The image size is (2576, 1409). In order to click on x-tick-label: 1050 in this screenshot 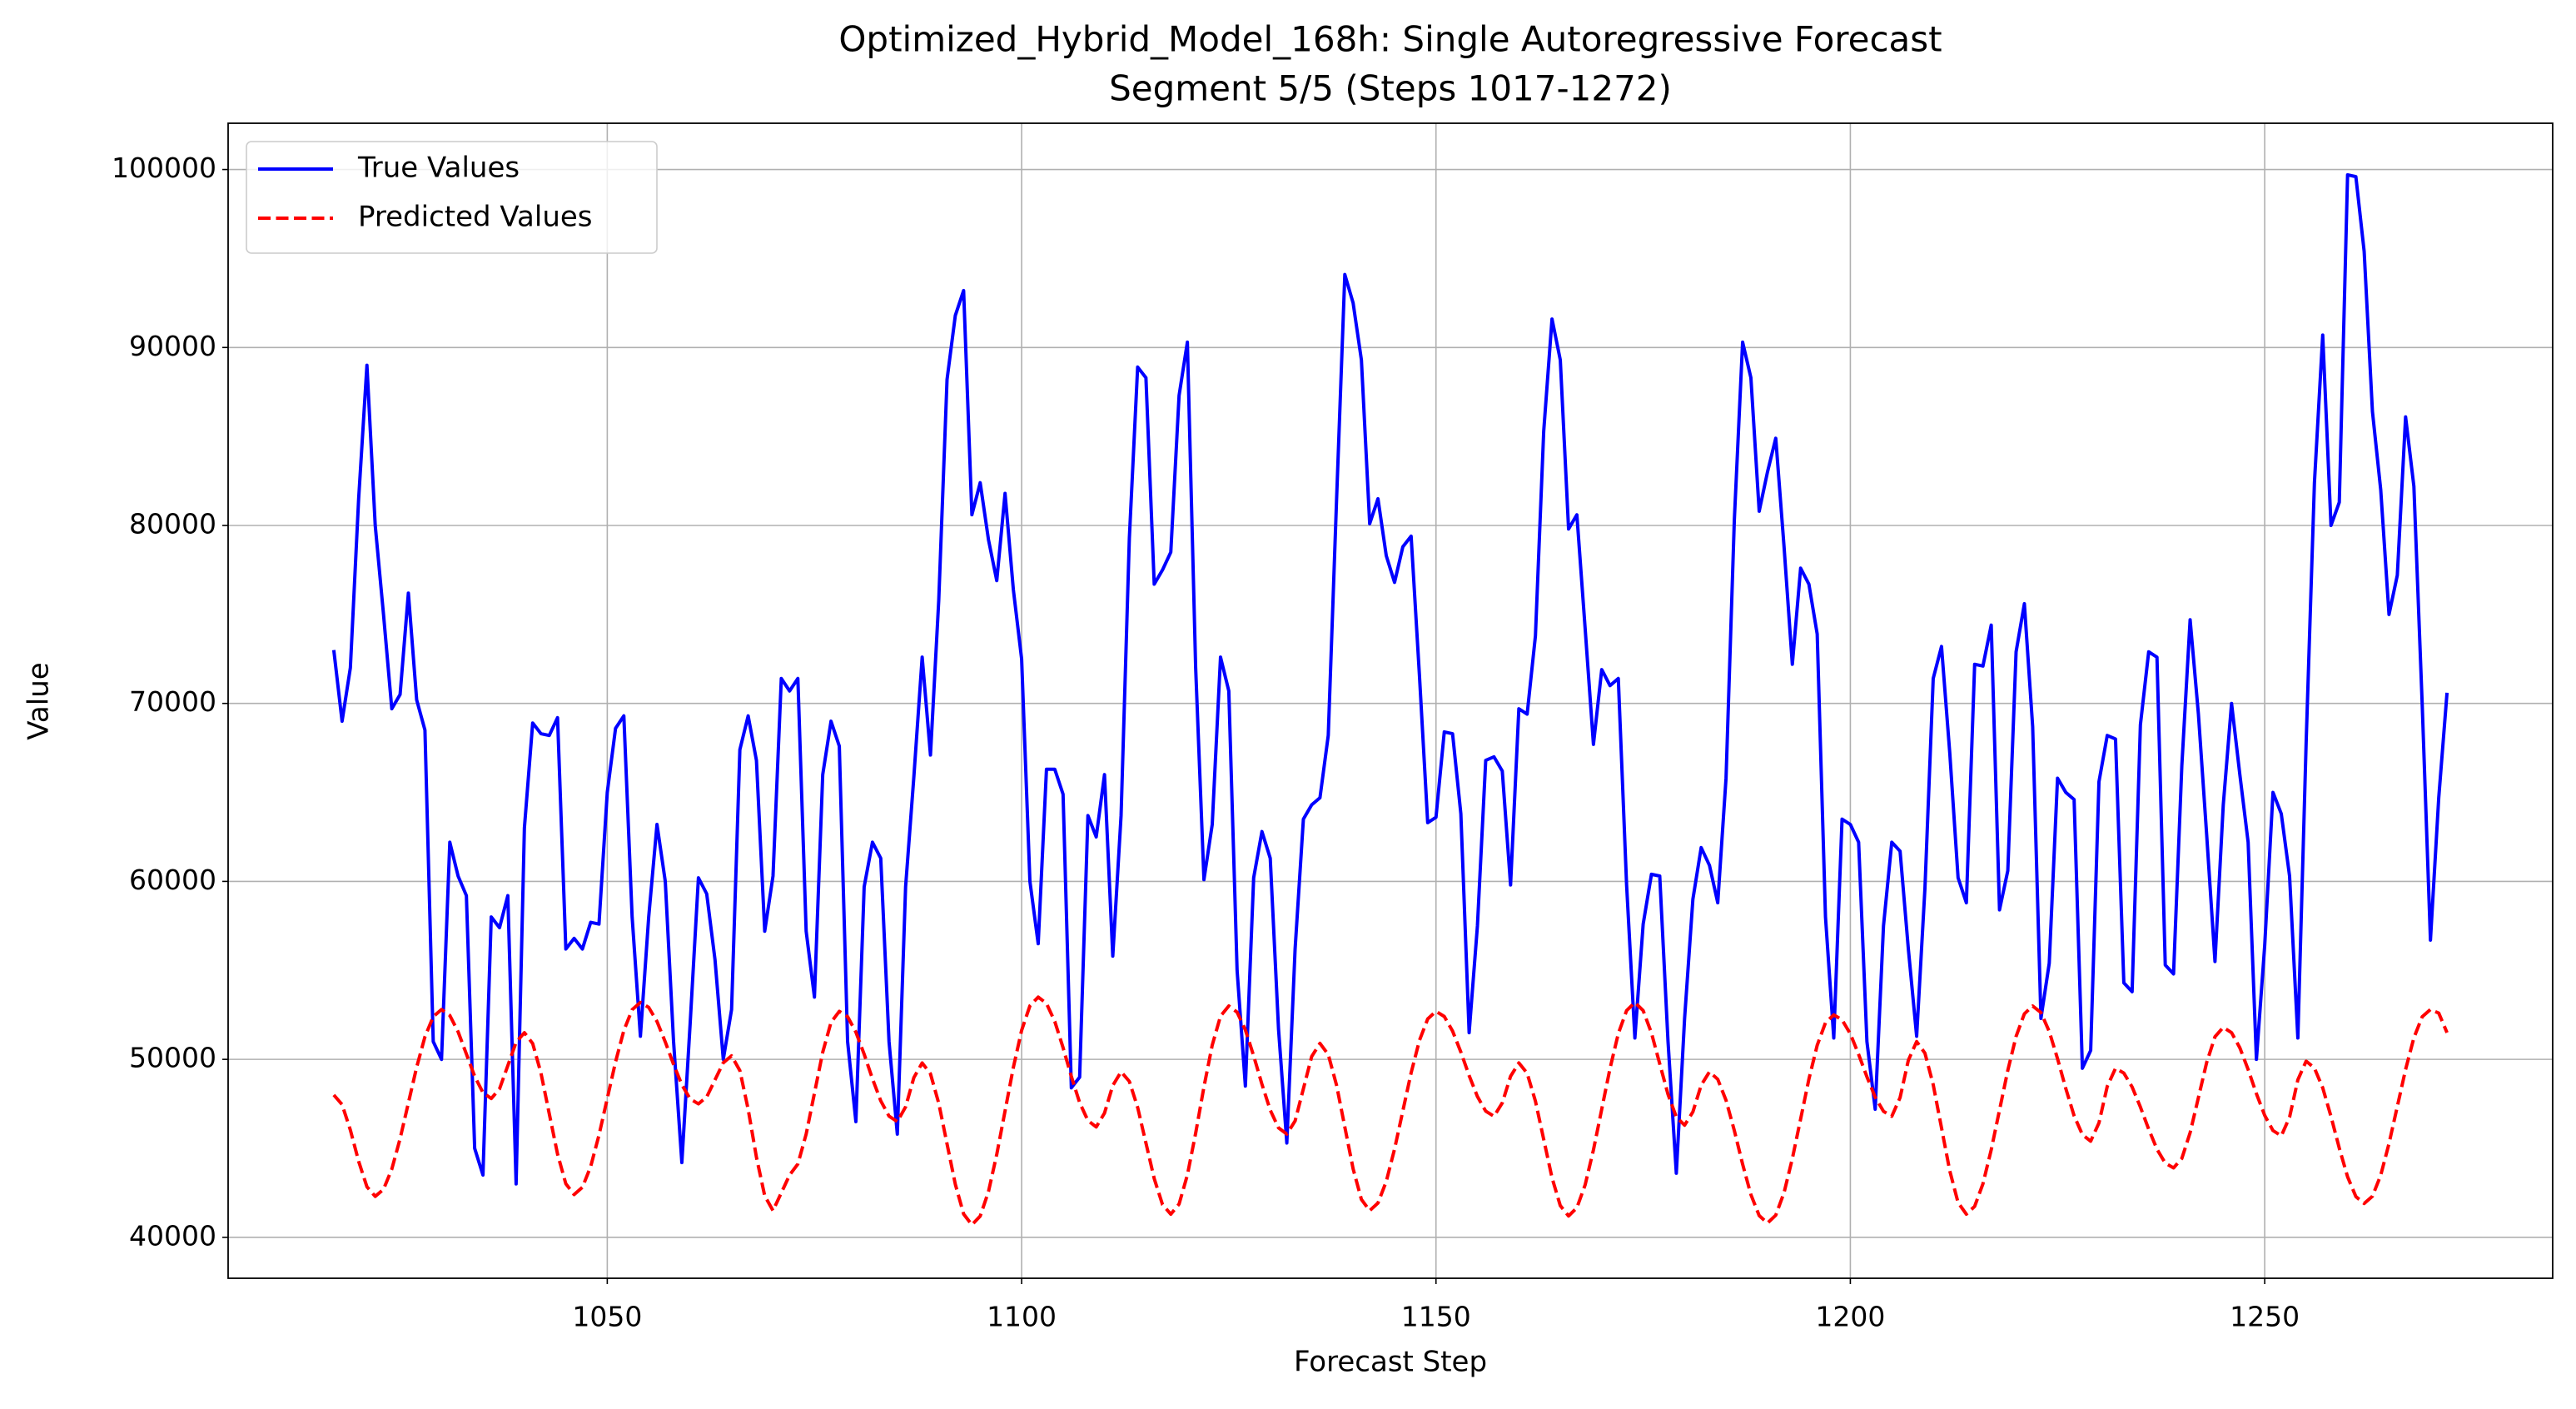, I will do `click(607, 1317)`.